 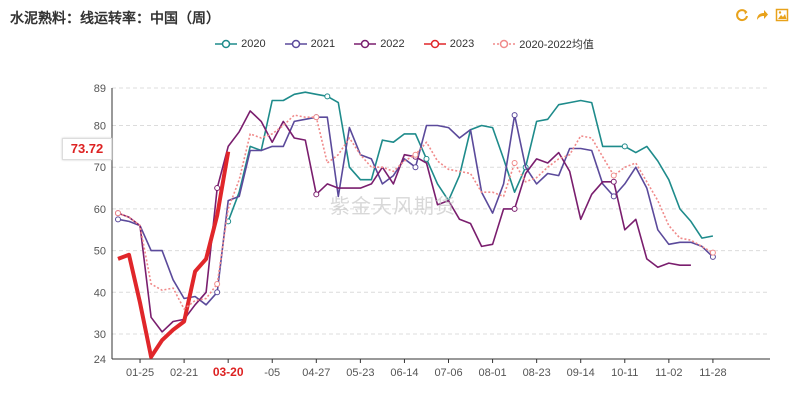 I want to click on legend-item-2021: 2021, so click(x=310, y=44).